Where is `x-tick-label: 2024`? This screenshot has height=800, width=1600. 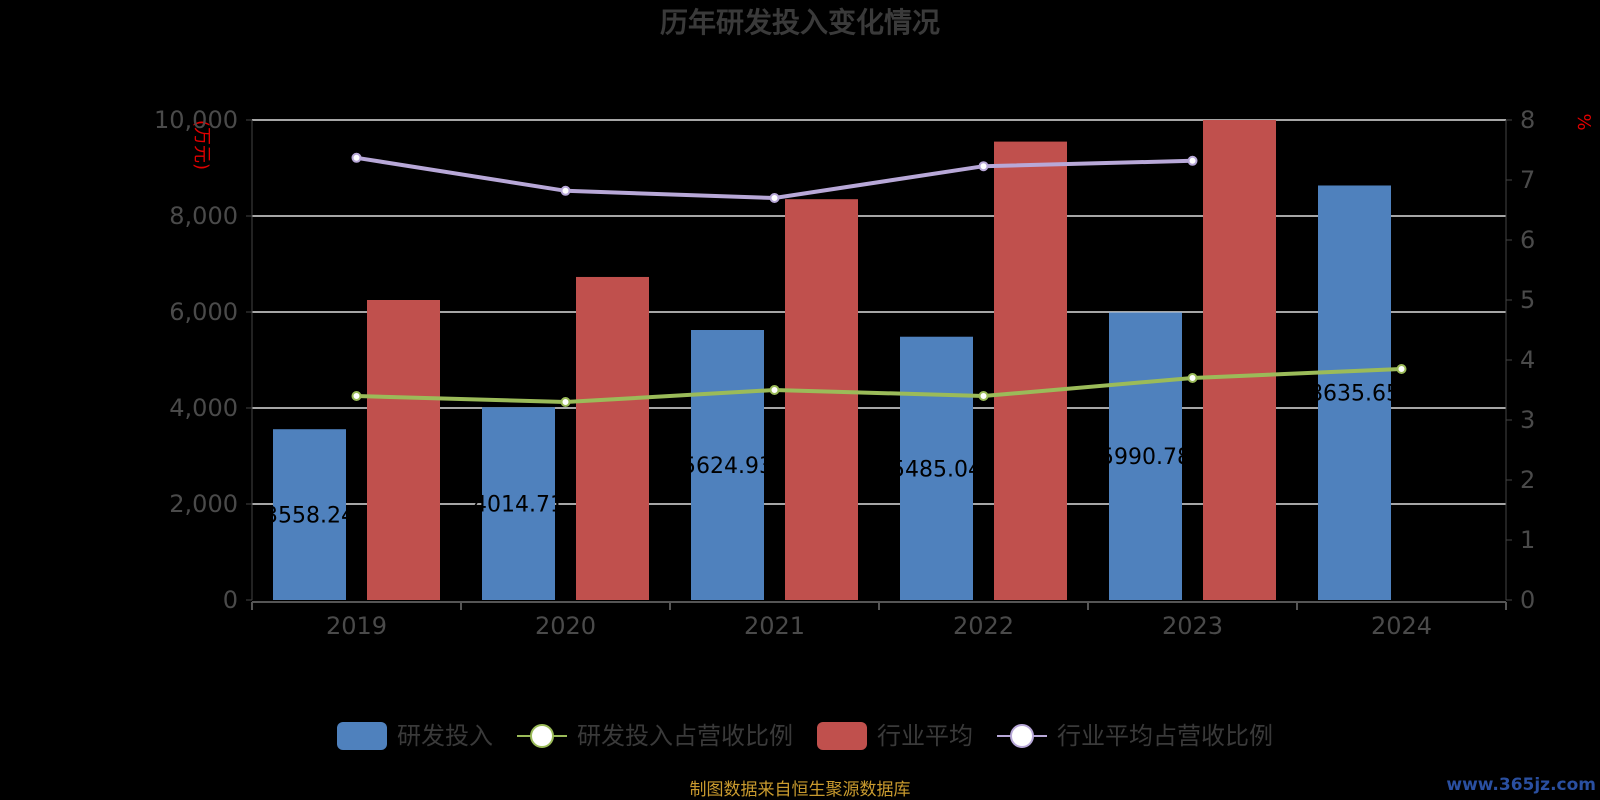
x-tick-label: 2024 is located at coordinates (1401, 626).